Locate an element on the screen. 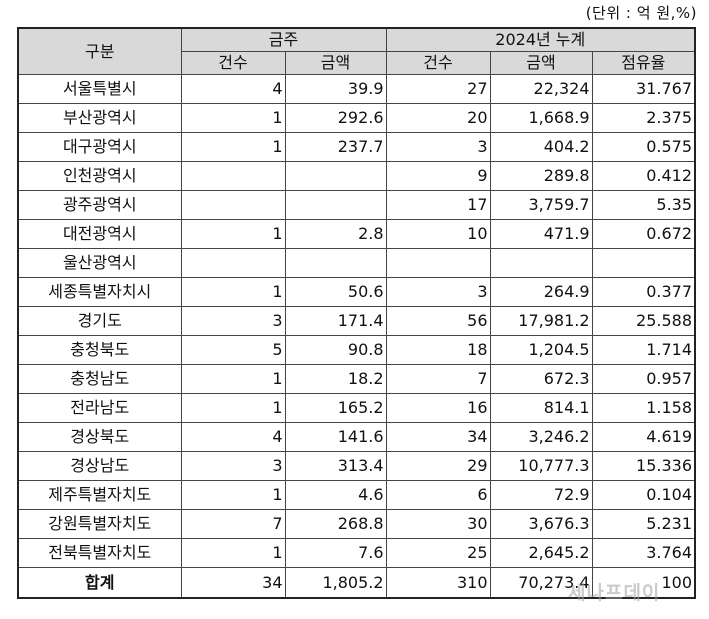 This screenshot has width=709, height=619. row-cum-amount: 672.3 is located at coordinates (541, 379).